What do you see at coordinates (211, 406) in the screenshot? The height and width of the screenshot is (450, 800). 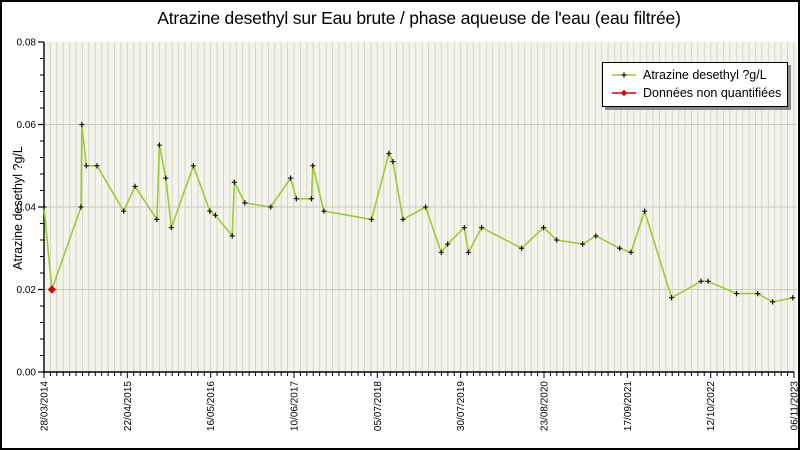 I see `x-tick-label: 16/05/2016` at bounding box center [211, 406].